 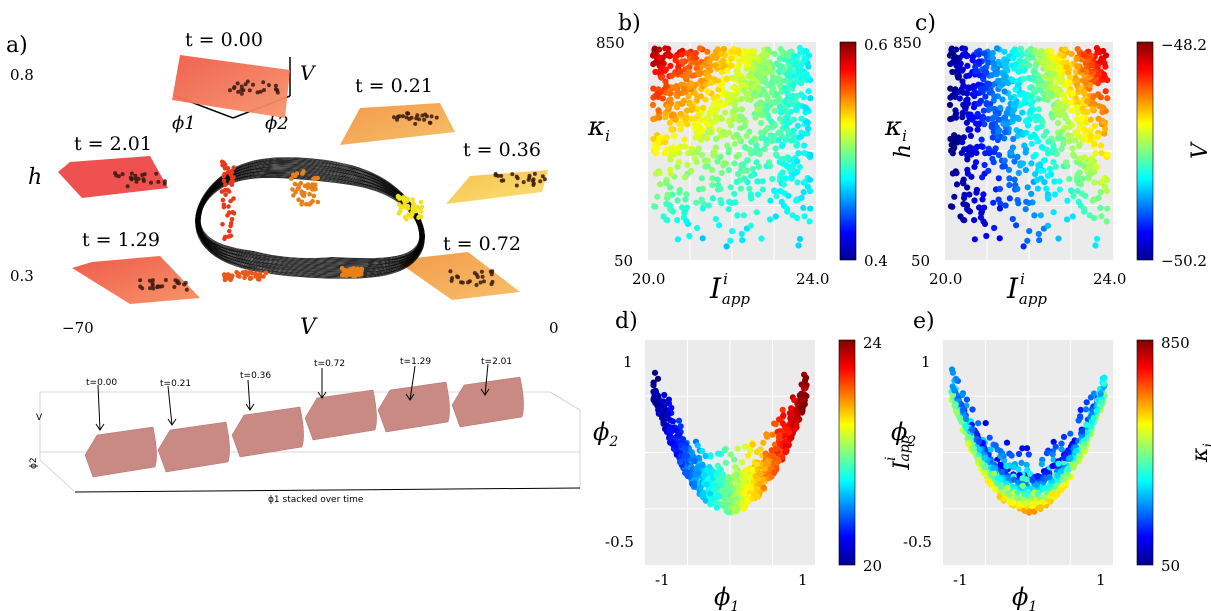 What do you see at coordinates (113, 177) in the screenshot?
I see `surface-t201` at bounding box center [113, 177].